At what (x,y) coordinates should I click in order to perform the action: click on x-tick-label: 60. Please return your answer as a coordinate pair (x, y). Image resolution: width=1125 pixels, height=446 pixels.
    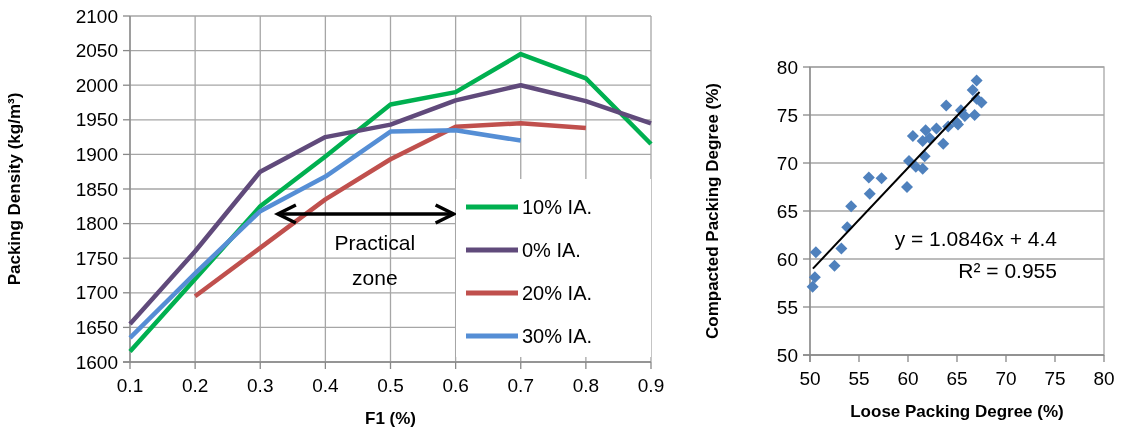
    Looking at the image, I should click on (908, 378).